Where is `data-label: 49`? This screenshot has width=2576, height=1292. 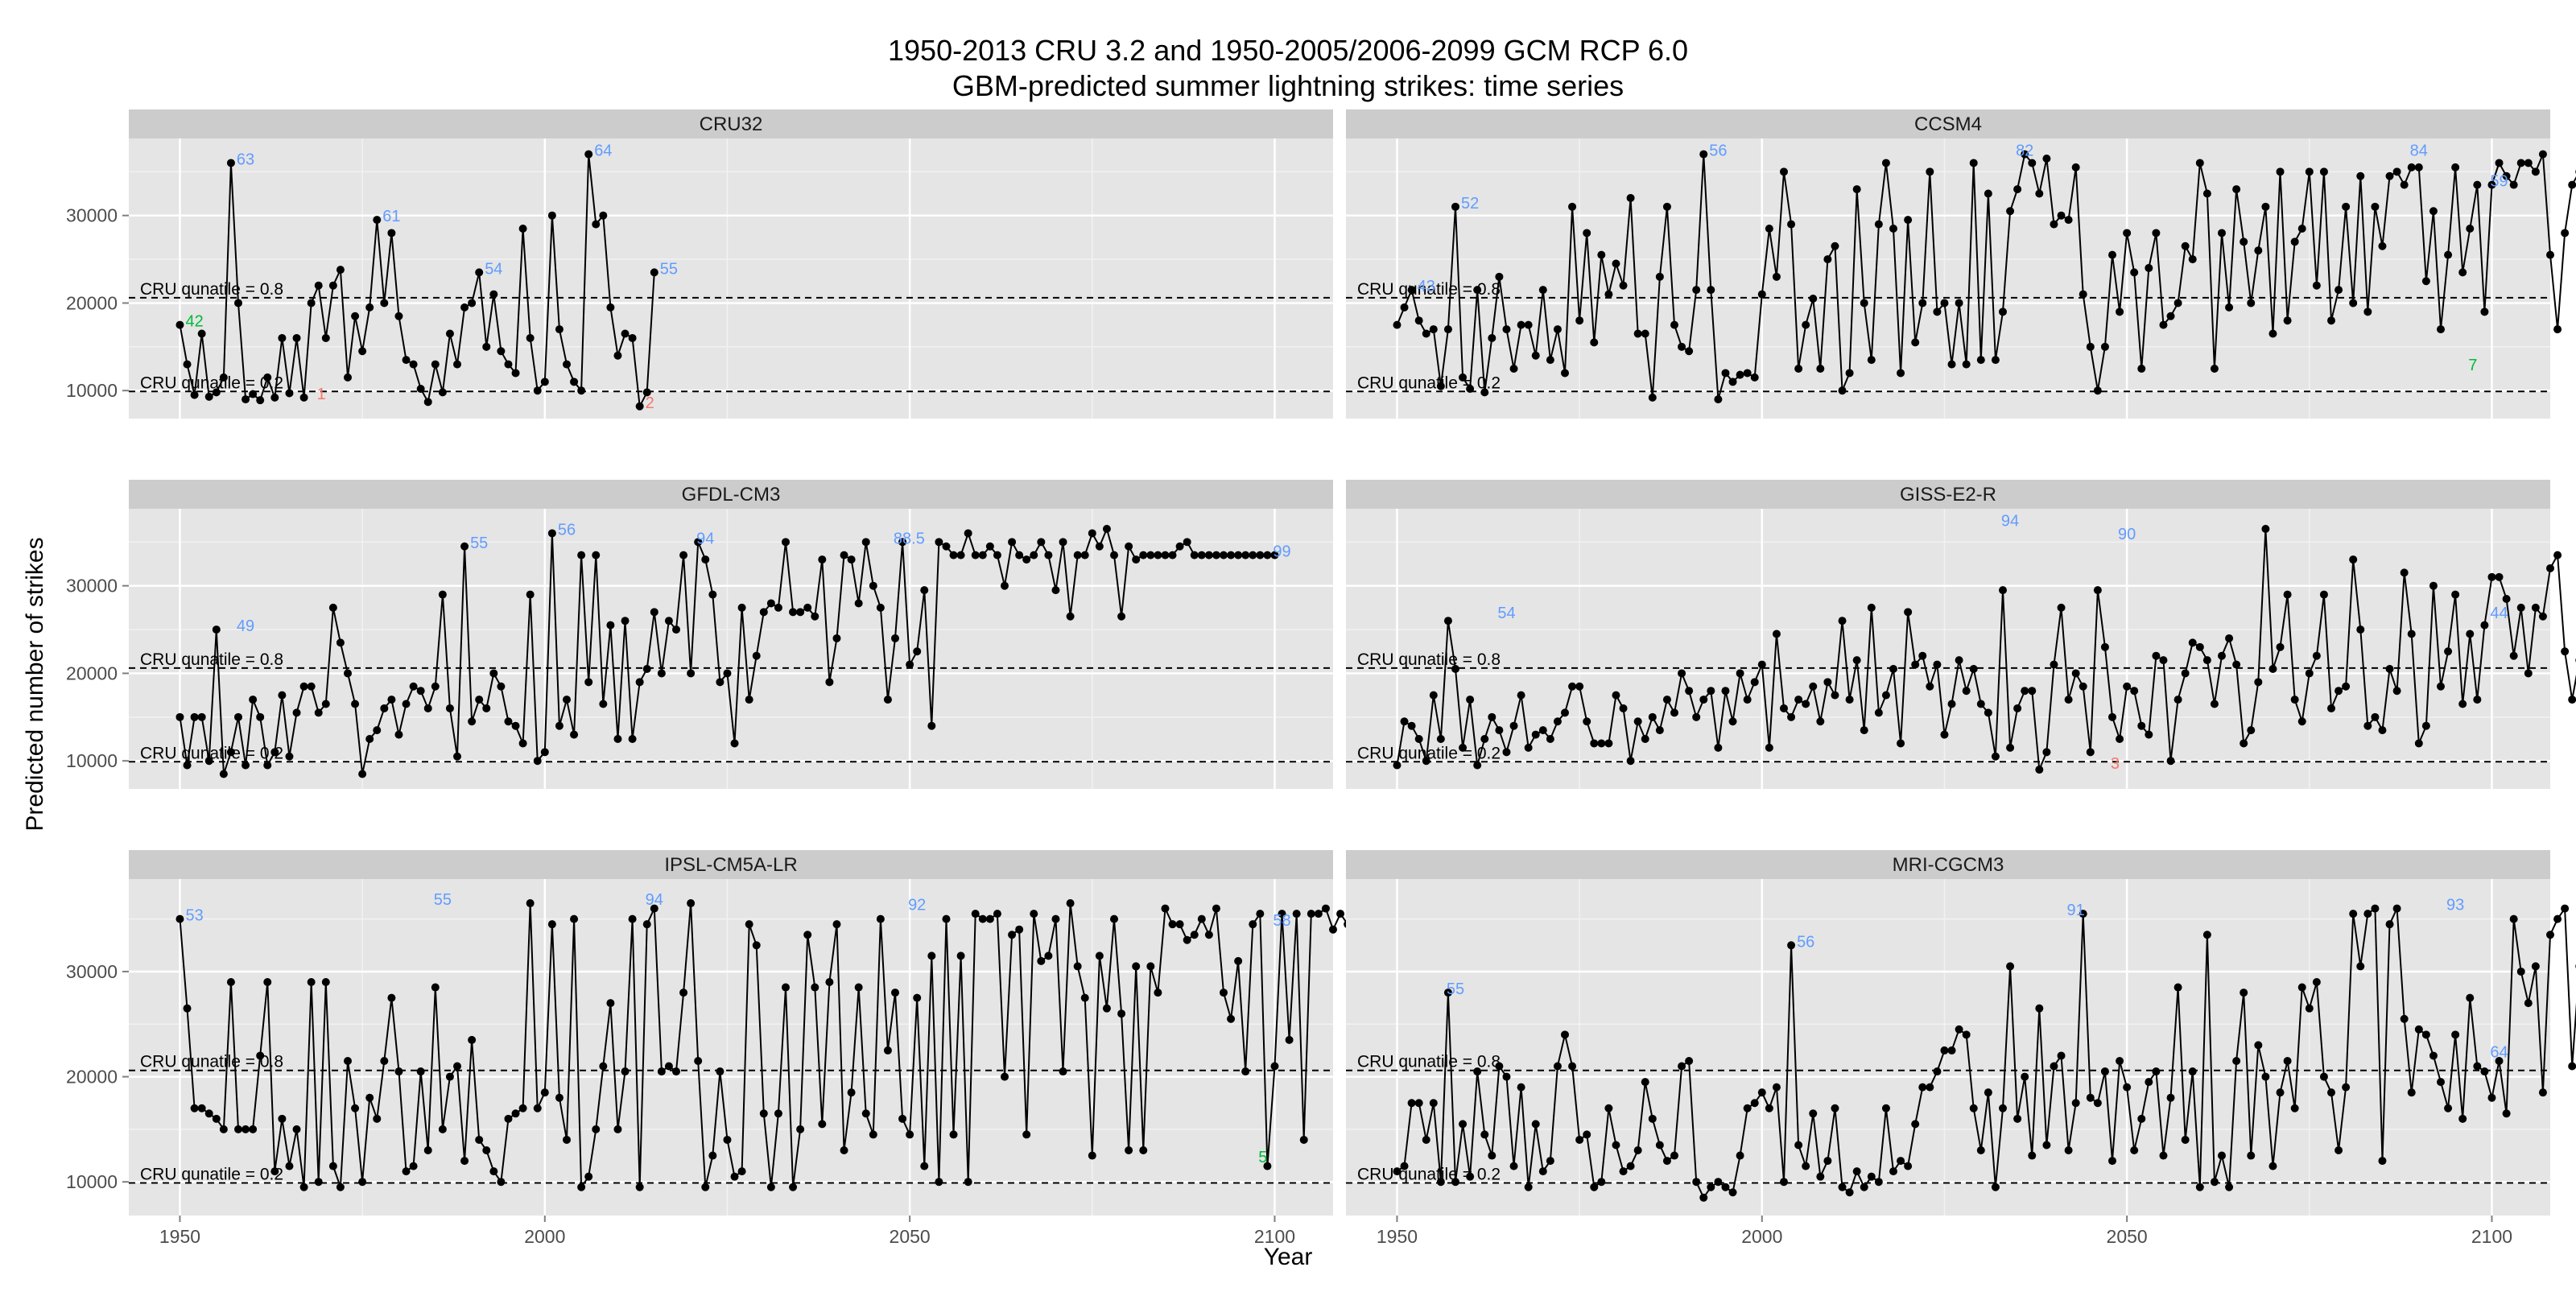
data-label: 49 is located at coordinates (245, 626).